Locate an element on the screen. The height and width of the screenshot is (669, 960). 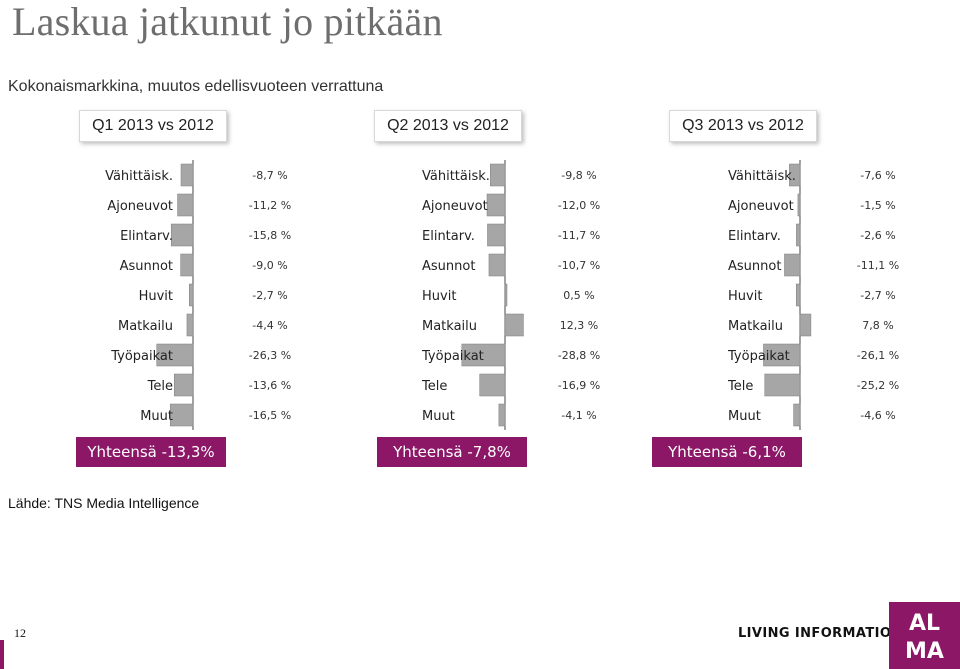
page-title: Laskua jatkunut jo pitkään is located at coordinates (227, 22).